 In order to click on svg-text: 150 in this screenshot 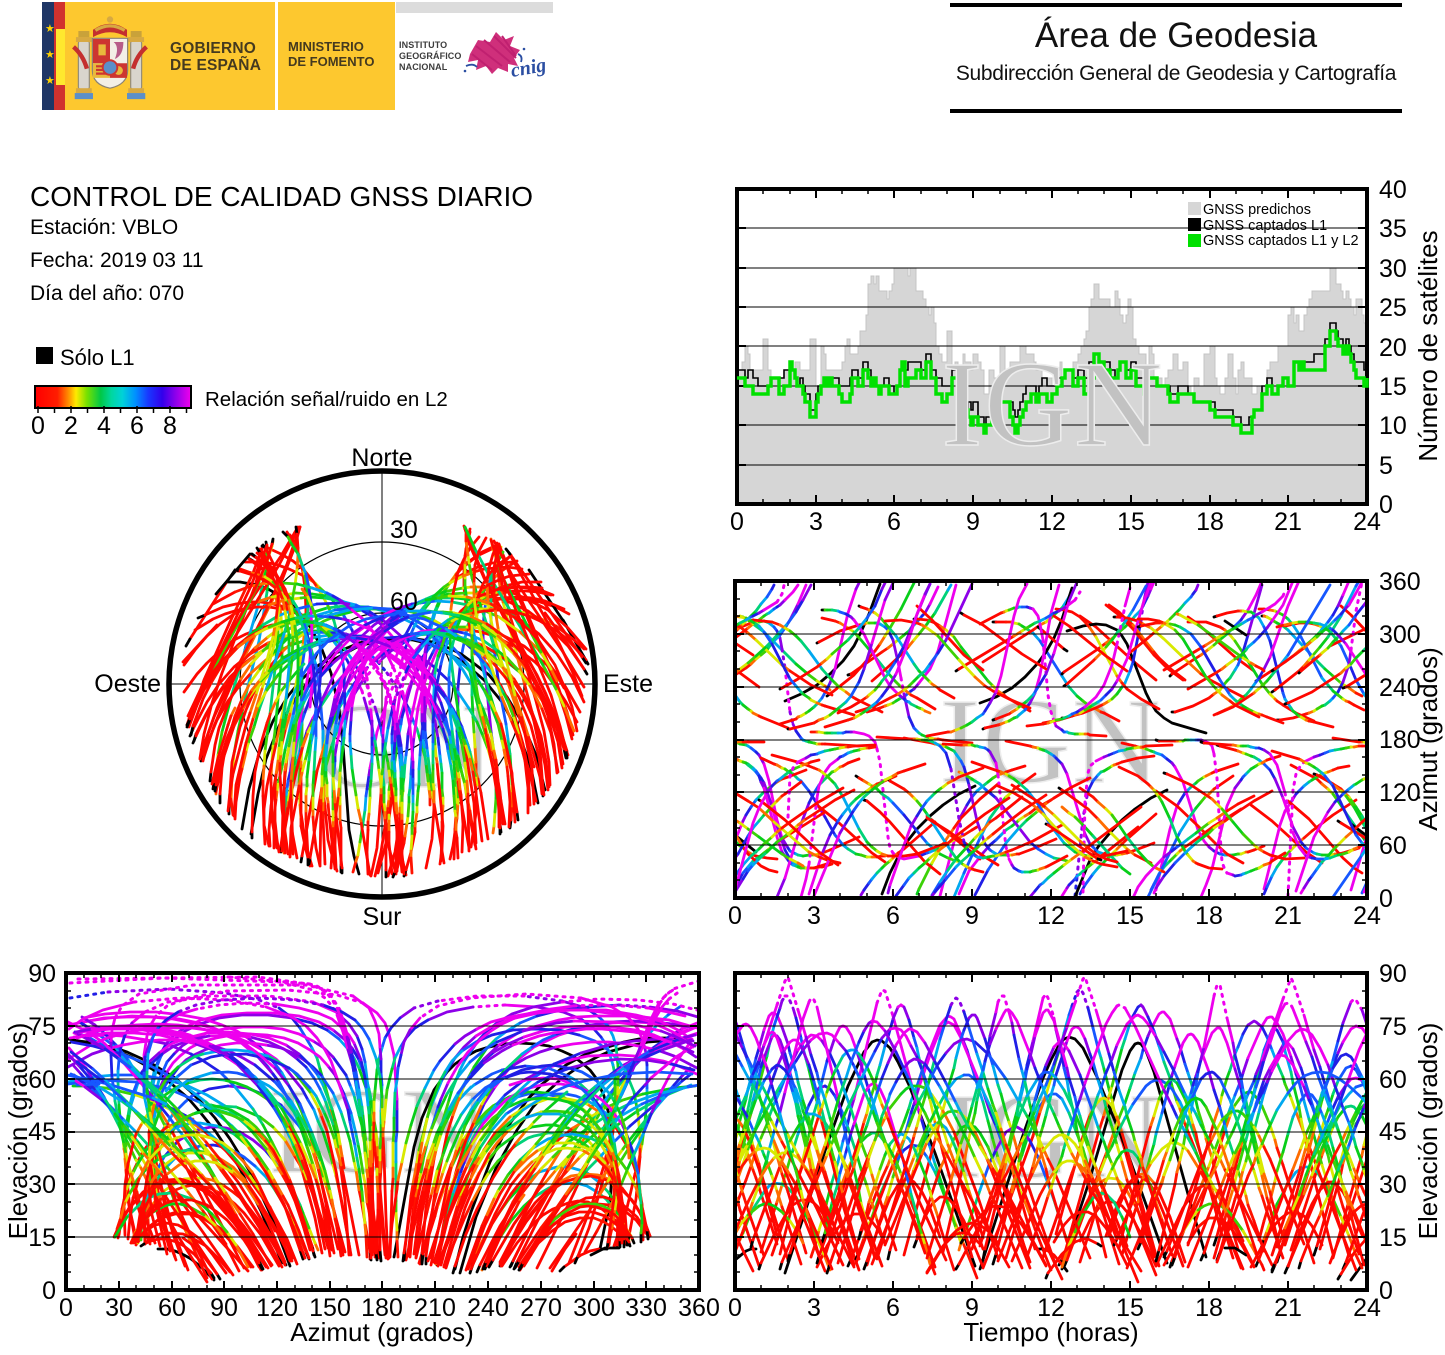, I will do `click(330, 1308)`.